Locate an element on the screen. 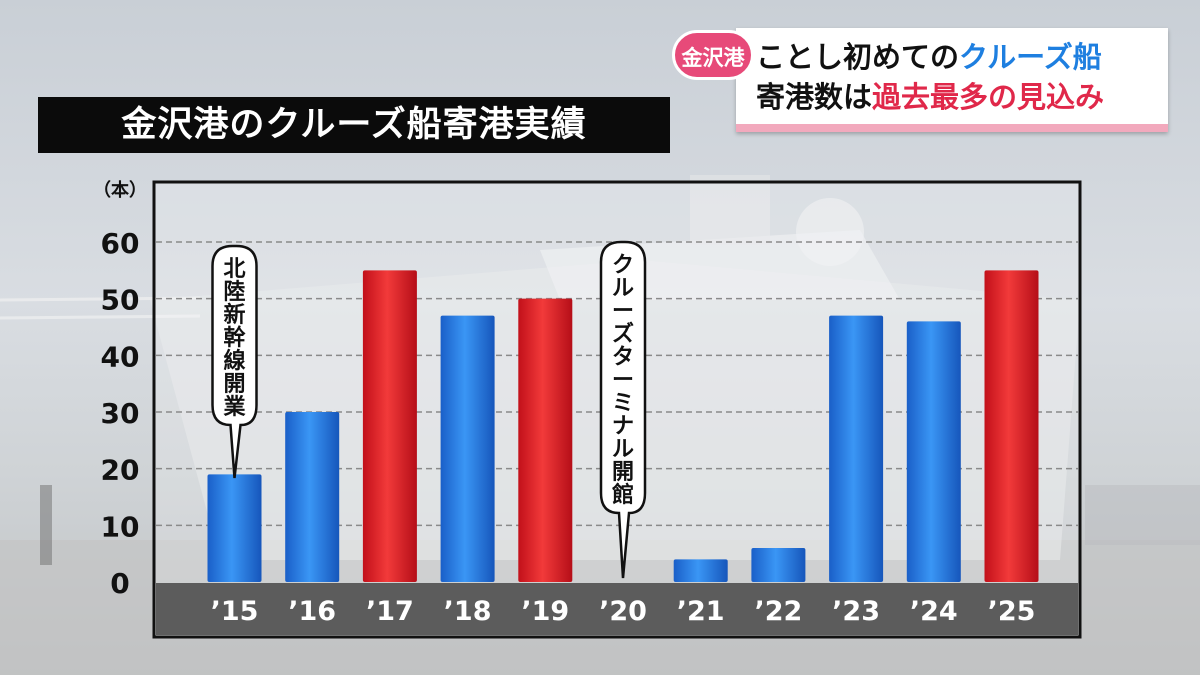 The image size is (1200, 675). y-tick-label: 60 is located at coordinates (120, 243).